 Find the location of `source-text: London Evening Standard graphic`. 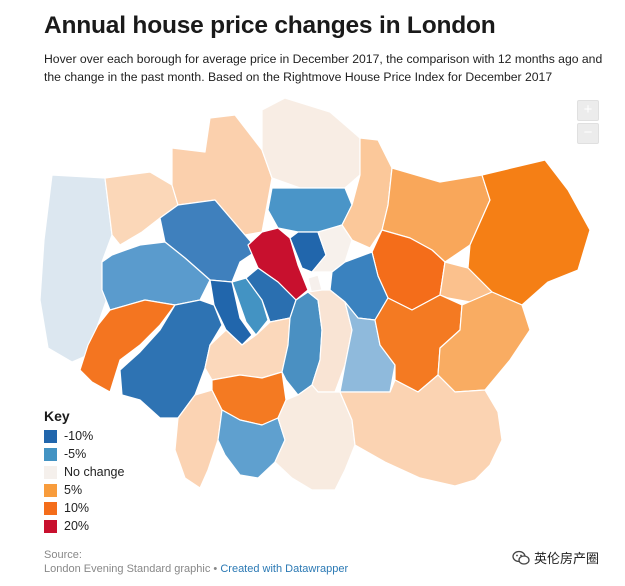

source-text: London Evening Standard graphic is located at coordinates (127, 569).